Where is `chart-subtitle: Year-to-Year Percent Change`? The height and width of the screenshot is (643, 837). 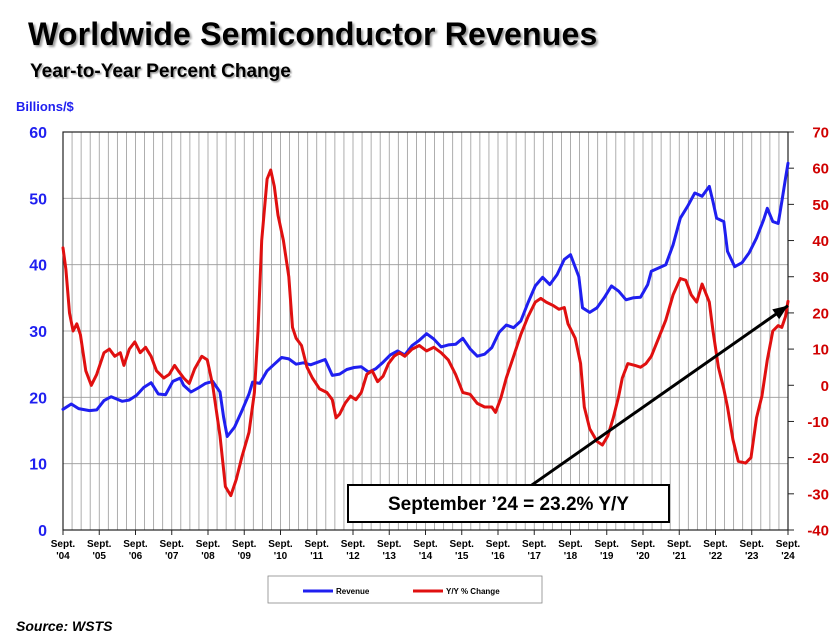 chart-subtitle: Year-to-Year Percent Change is located at coordinates (160, 71).